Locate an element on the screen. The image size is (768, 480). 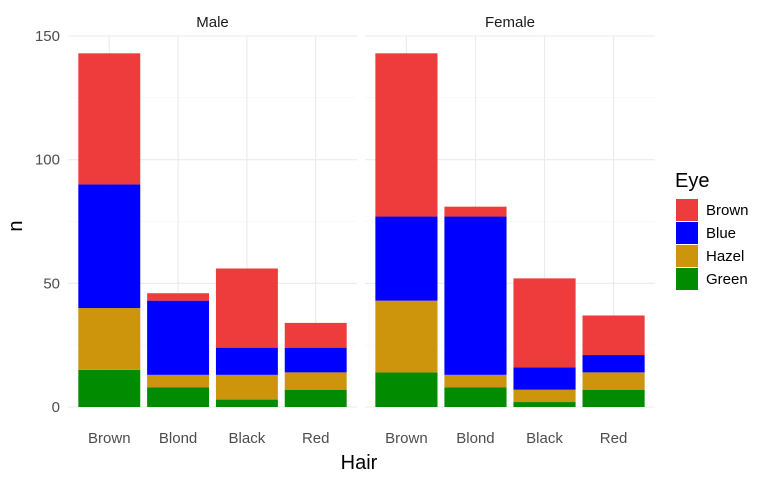
y-tick-label-50: 50 is located at coordinates (51, 283).